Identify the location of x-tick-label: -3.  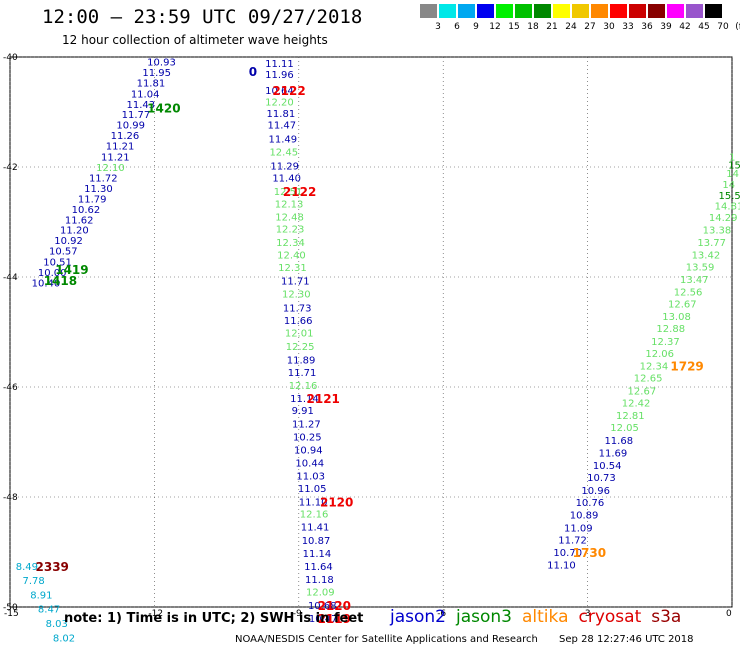
(586, 614).